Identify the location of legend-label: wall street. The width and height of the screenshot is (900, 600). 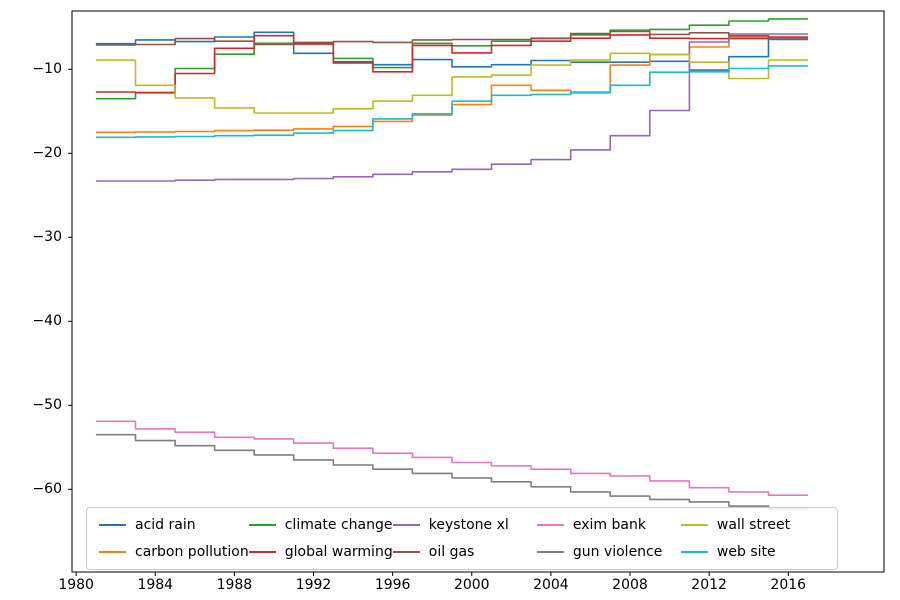
(753, 525).